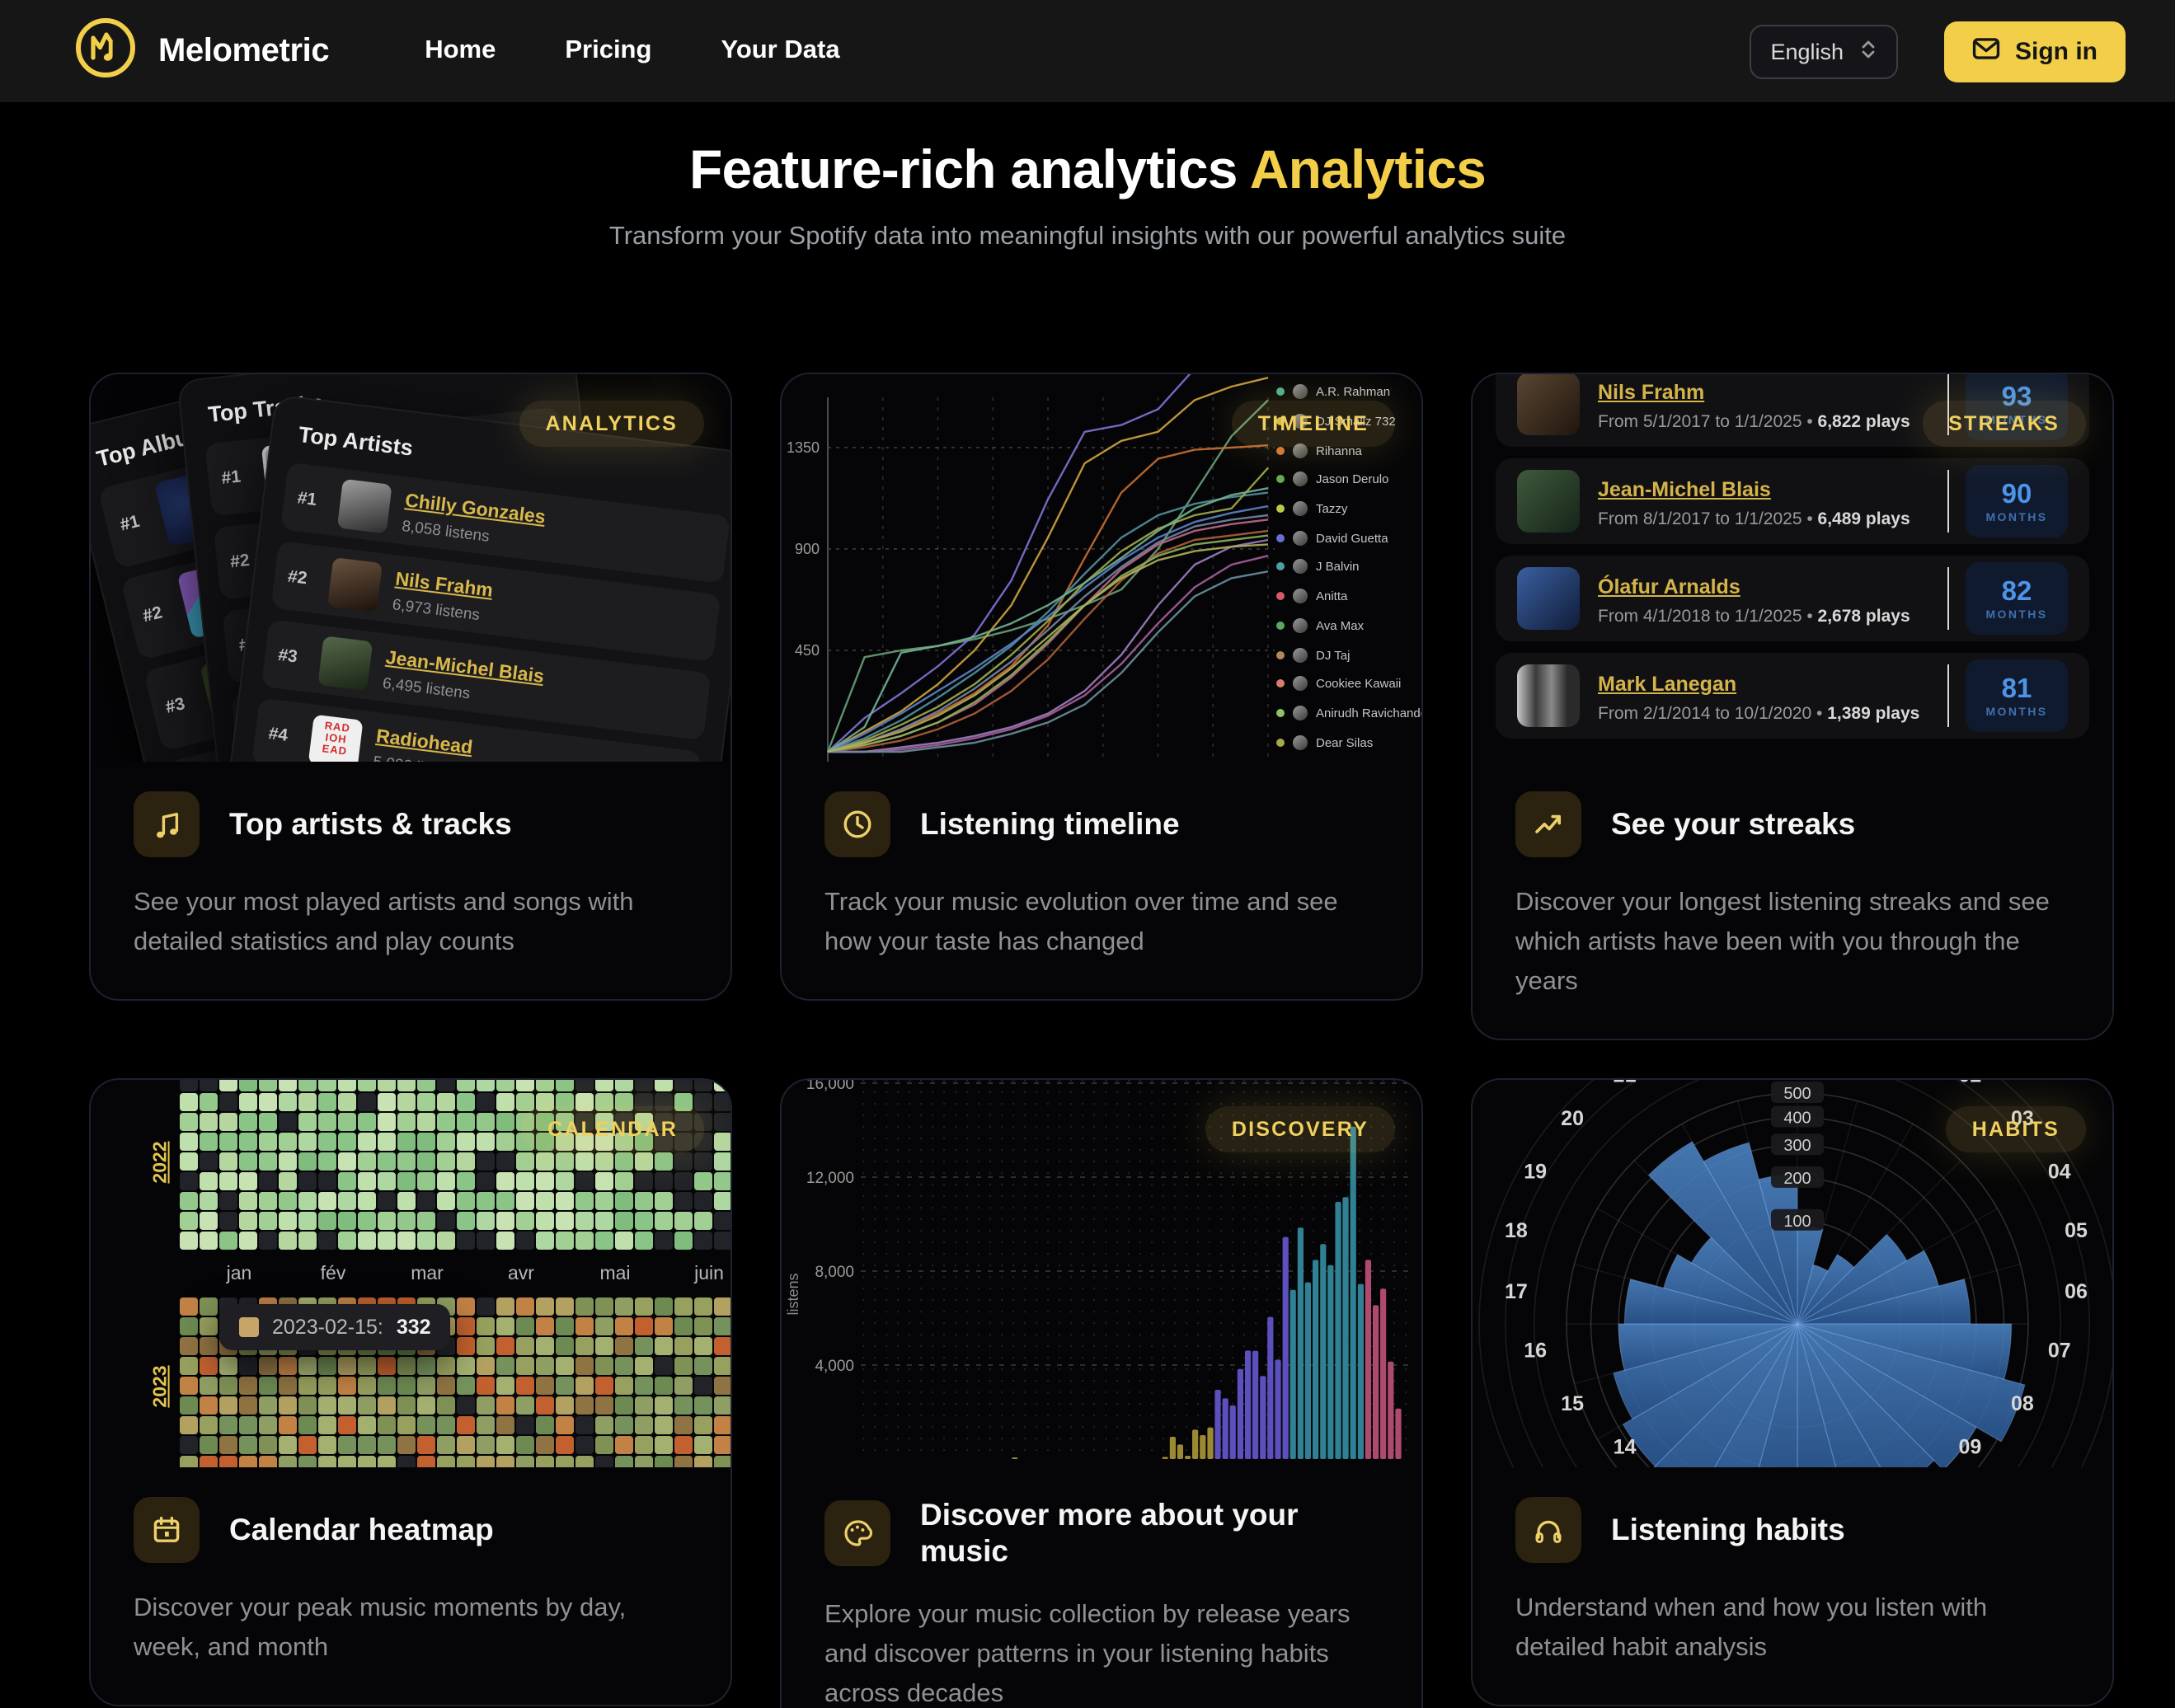  What do you see at coordinates (609, 50) in the screenshot?
I see `nav-pricing: Pricing` at bounding box center [609, 50].